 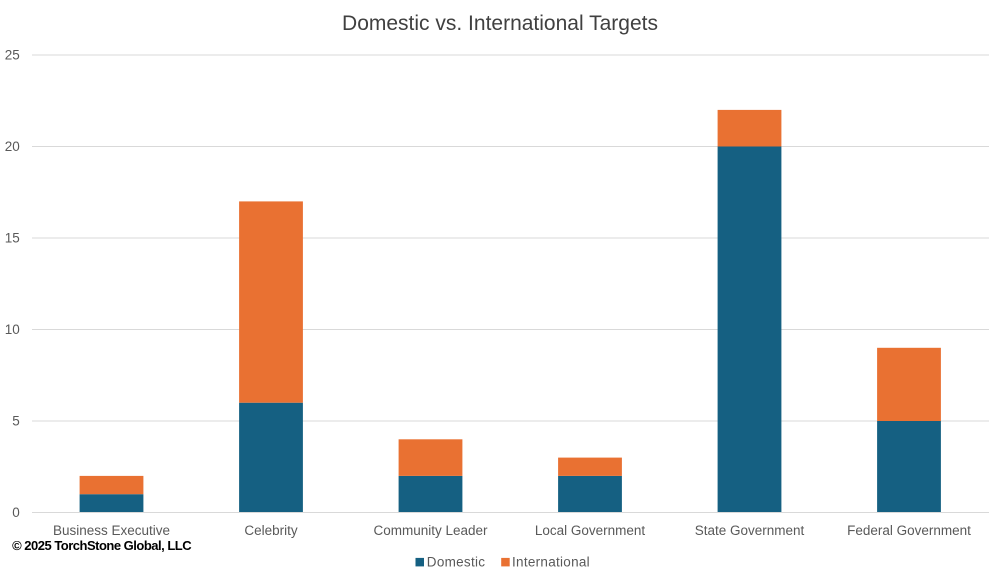 I want to click on svg-text: State Government, so click(x=750, y=530).